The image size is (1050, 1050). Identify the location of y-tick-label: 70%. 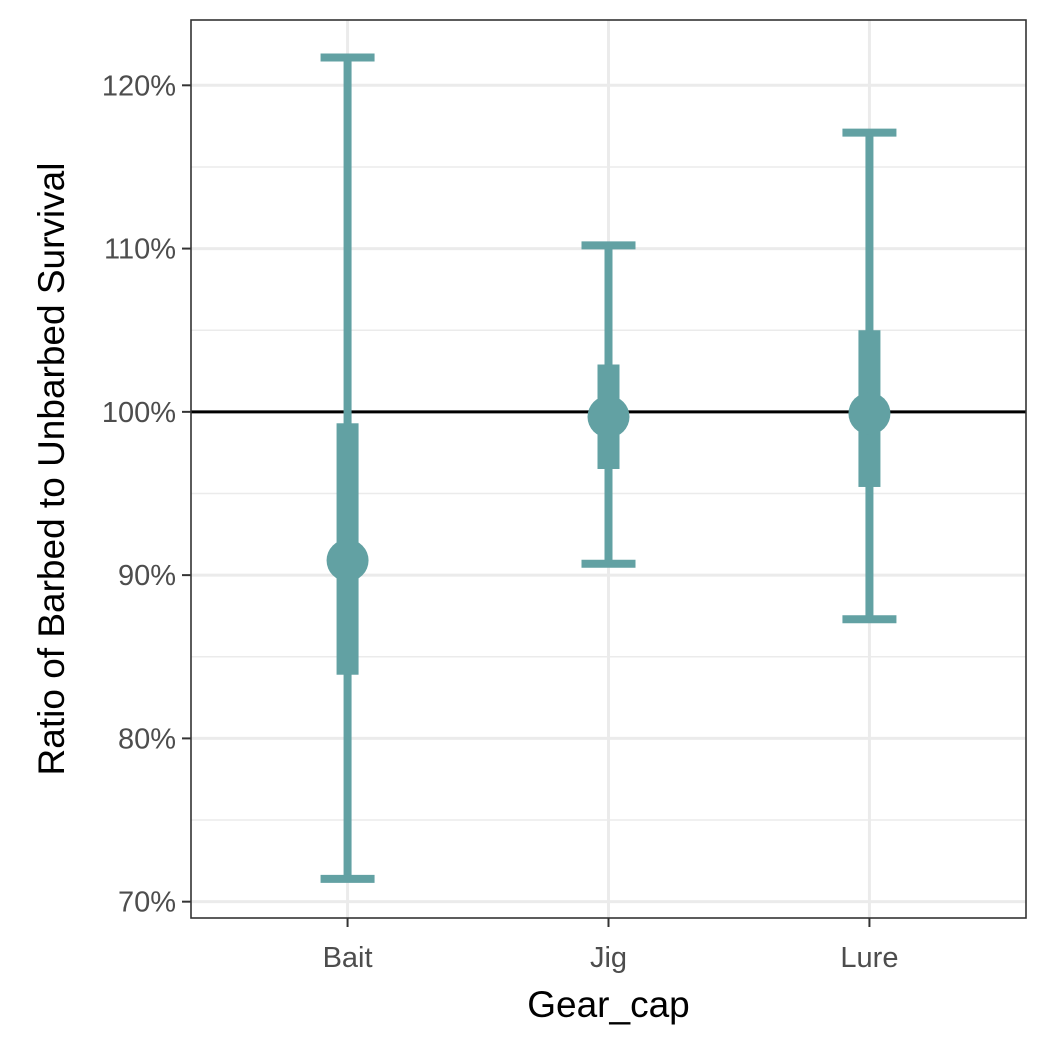
(147, 903).